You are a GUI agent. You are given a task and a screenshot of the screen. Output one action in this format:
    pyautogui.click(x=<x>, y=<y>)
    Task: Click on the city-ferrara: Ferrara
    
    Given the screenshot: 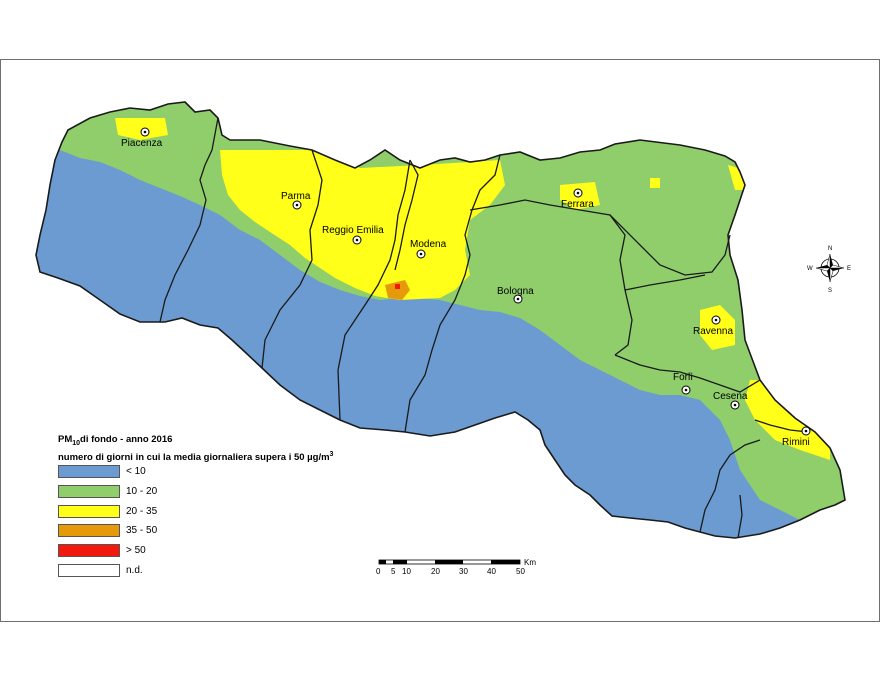 What is the action you would take?
    pyautogui.click(x=577, y=199)
    